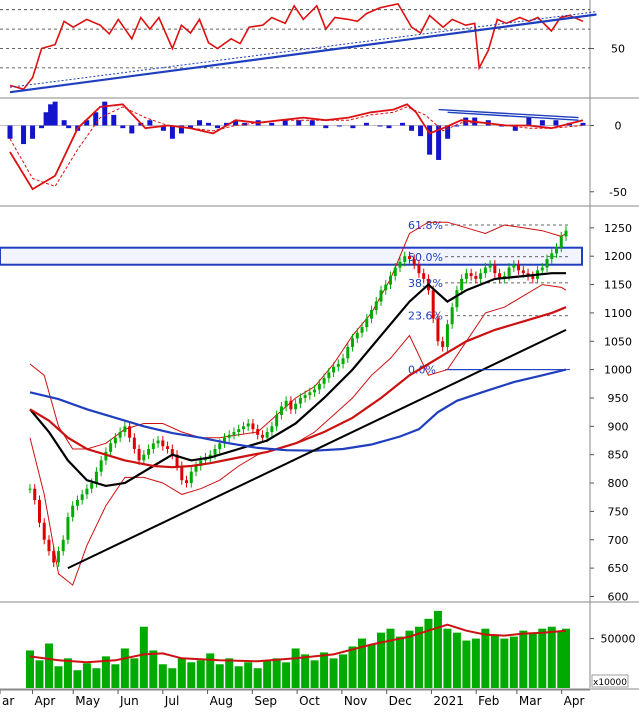 This screenshot has width=639, height=712. What do you see at coordinates (309, 701) in the screenshot?
I see `time-axis-label: Oct` at bounding box center [309, 701].